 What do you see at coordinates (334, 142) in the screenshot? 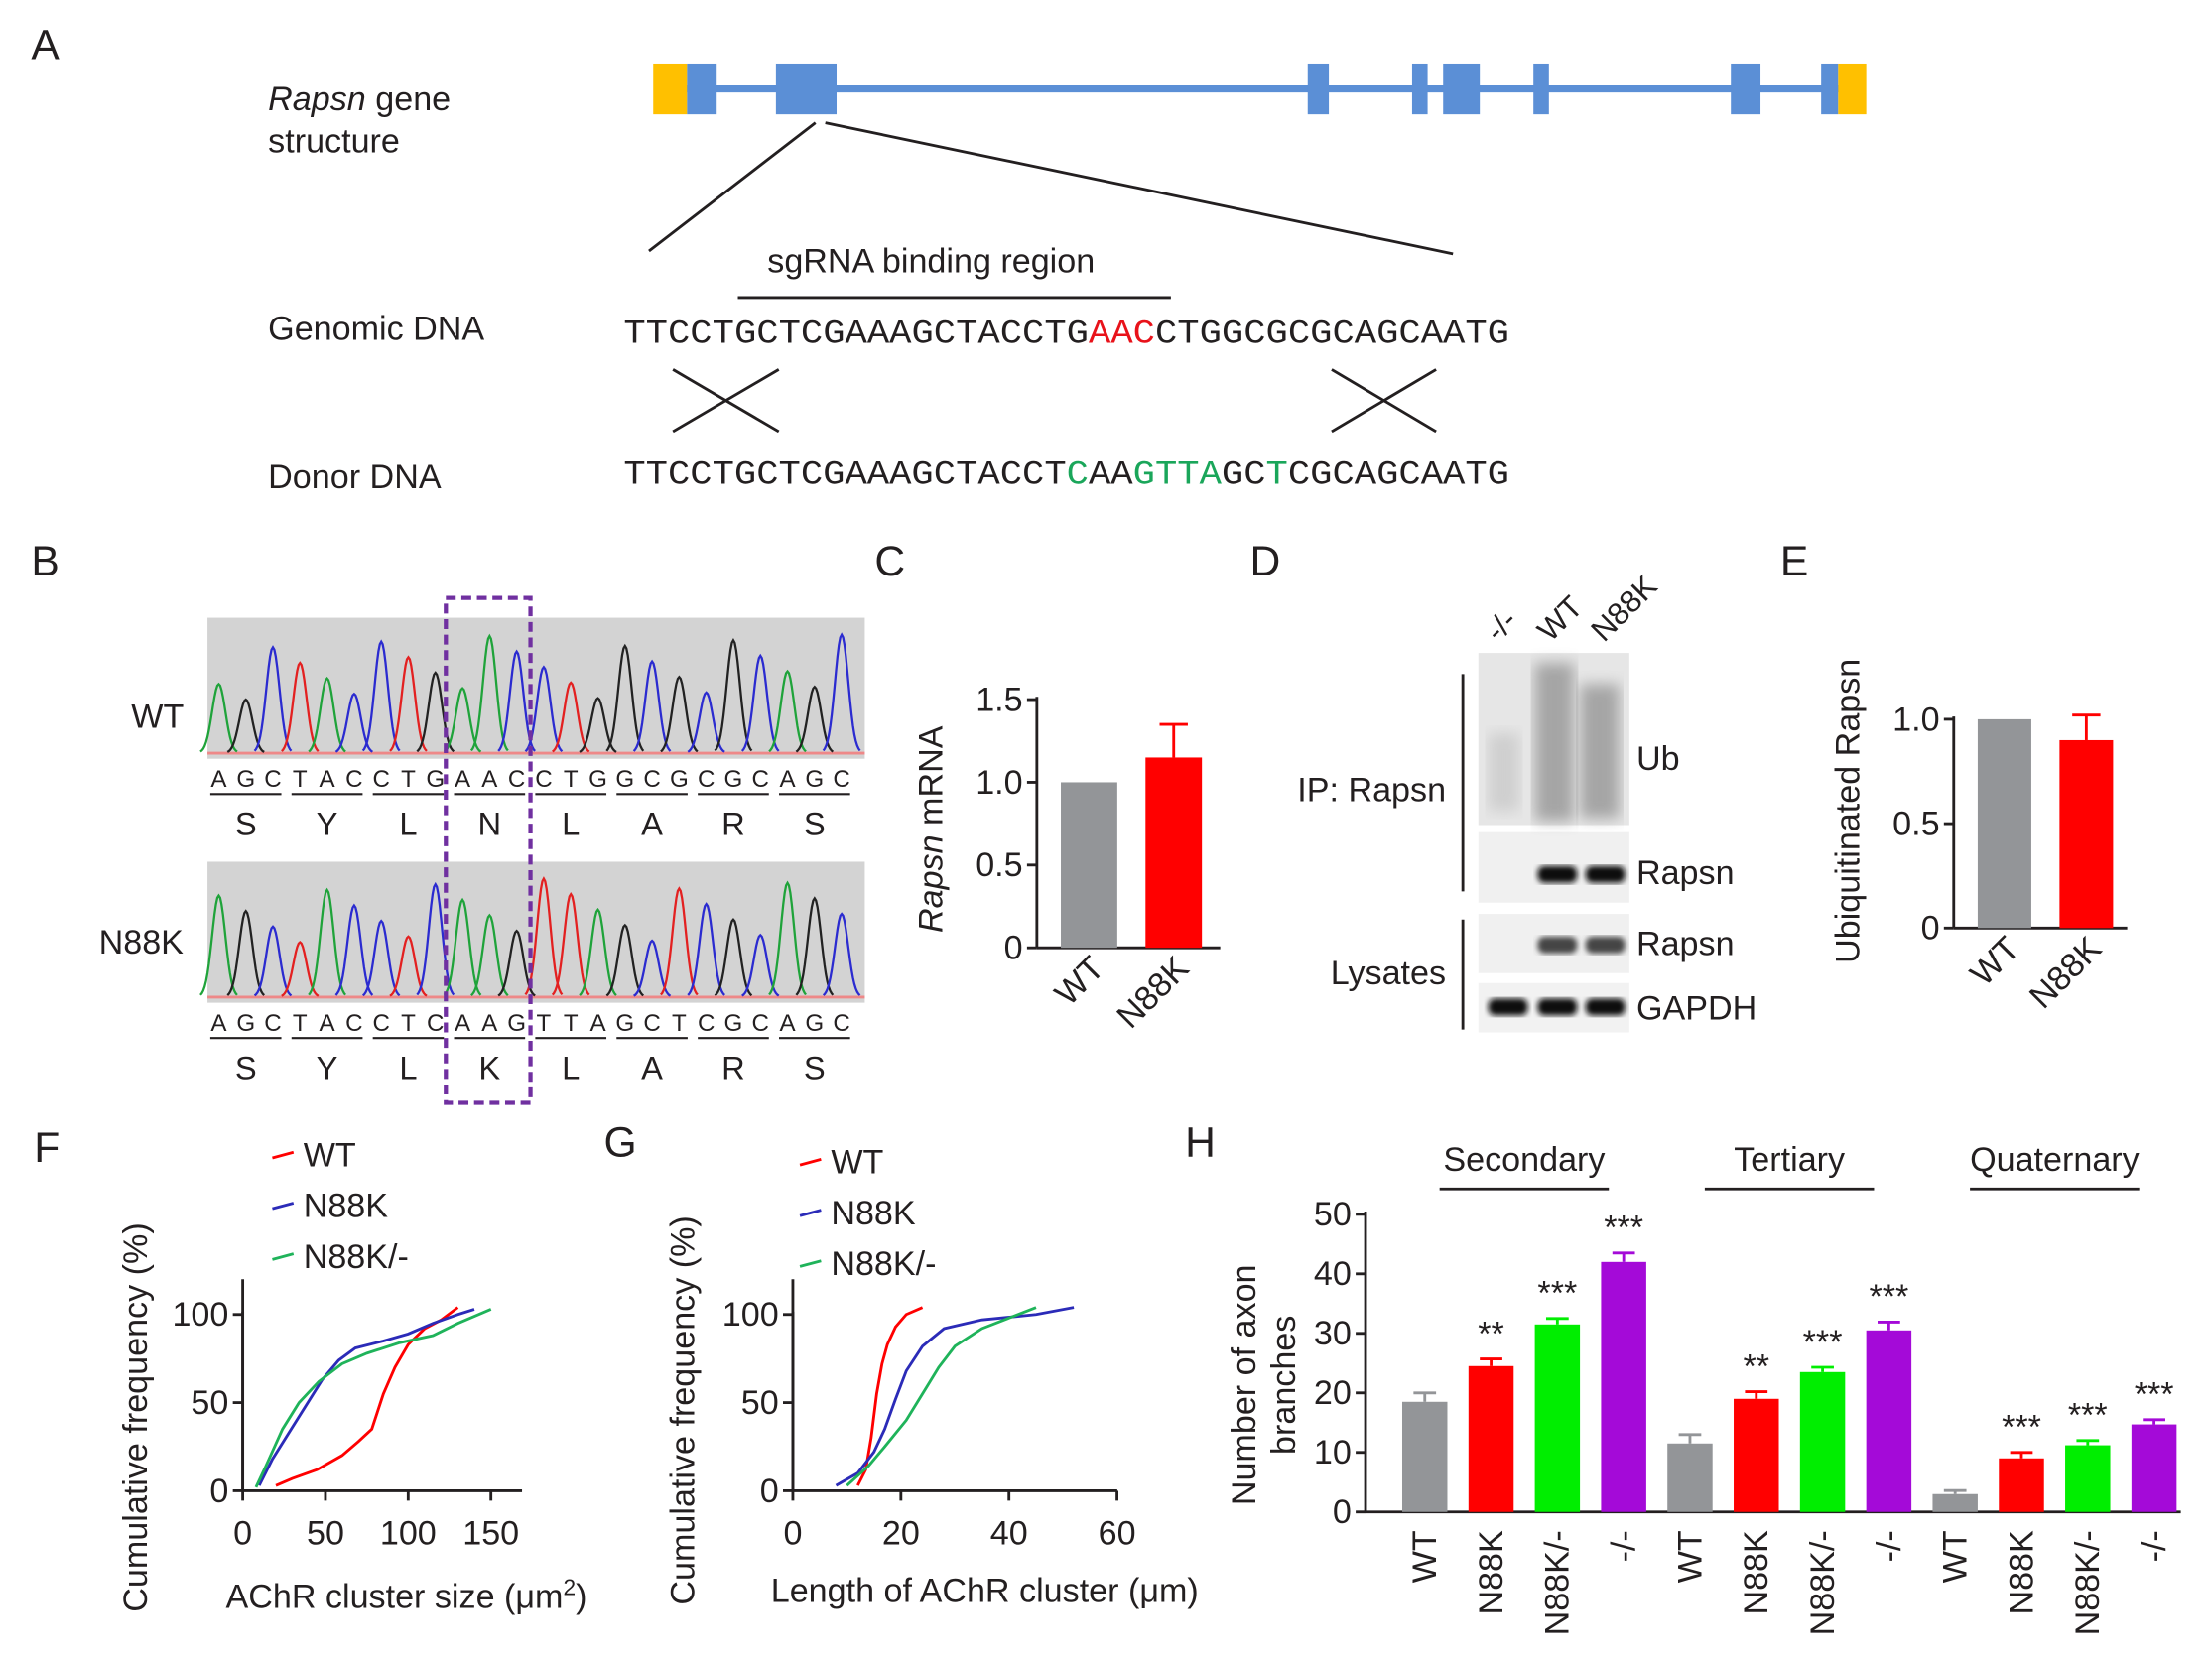
I see `gene-structure-label-line2: structure` at bounding box center [334, 142].